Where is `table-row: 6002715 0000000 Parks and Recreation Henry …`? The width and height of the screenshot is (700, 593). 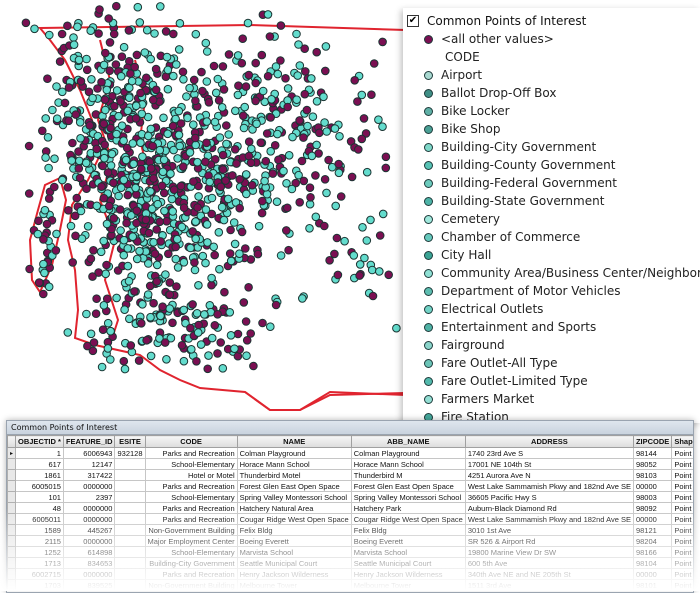 table-row: 6002715 0000000 Parks and Recreation Henry … is located at coordinates (350, 574).